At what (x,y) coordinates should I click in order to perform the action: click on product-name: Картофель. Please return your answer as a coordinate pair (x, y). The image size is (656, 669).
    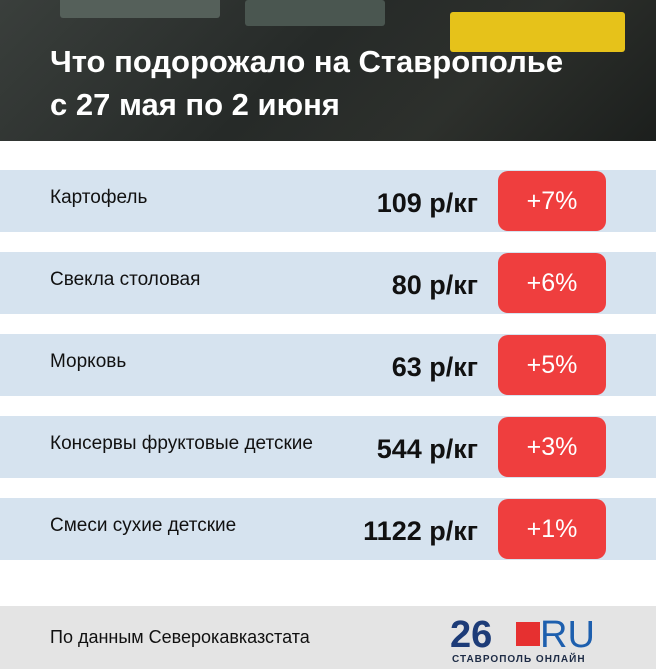
    Looking at the image, I should click on (99, 197).